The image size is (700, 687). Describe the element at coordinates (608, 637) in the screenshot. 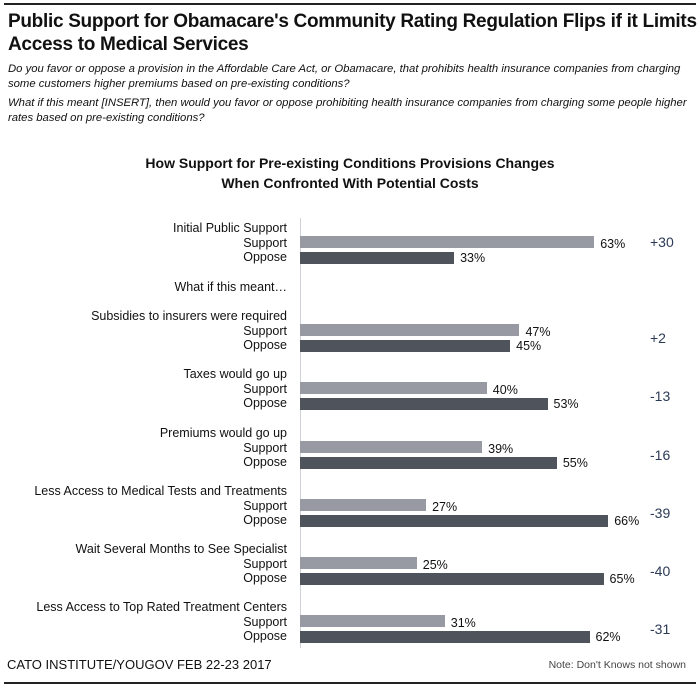

I see `oppose-value-label: 62%` at that location.